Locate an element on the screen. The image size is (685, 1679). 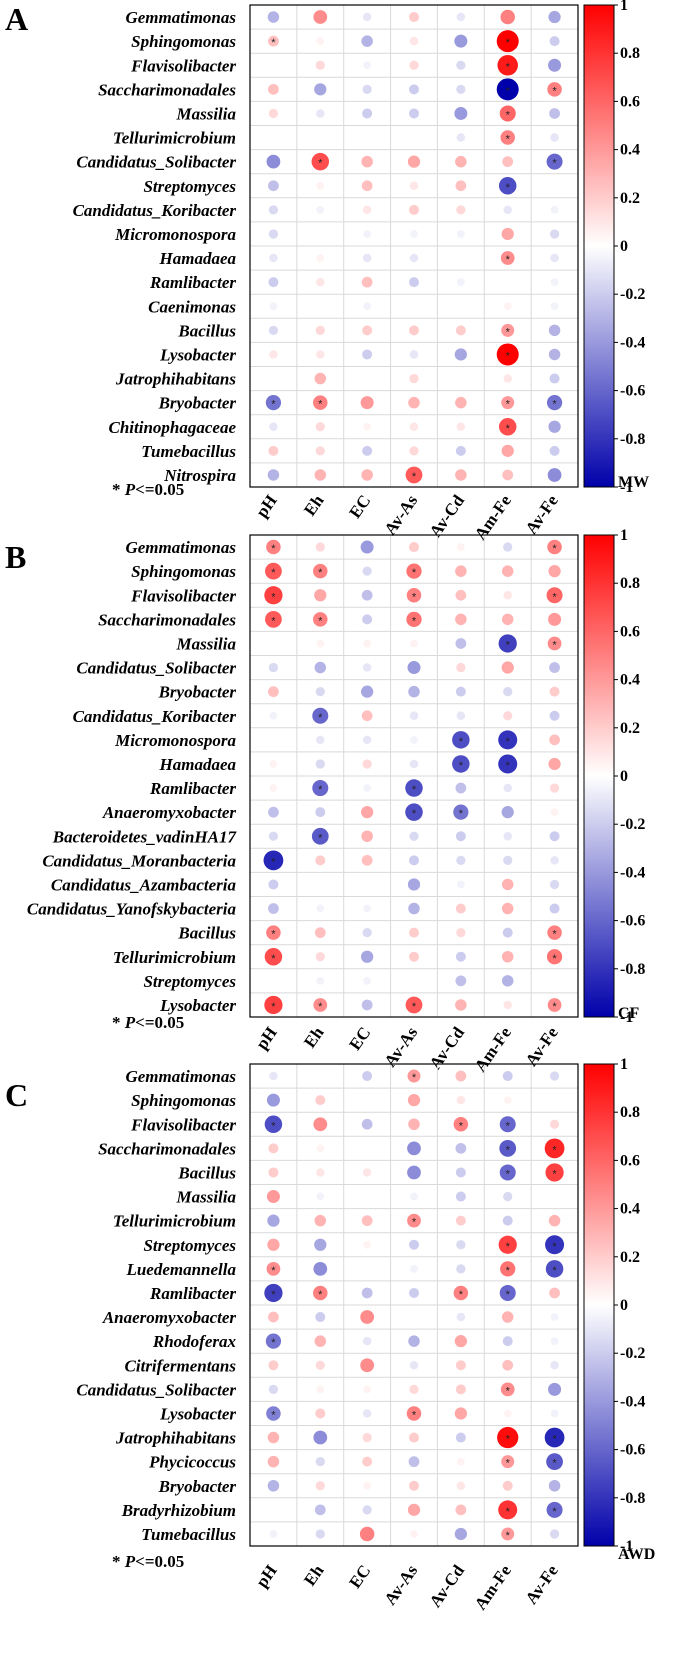
column-label: Am-Fe is located at coordinates (493, 1587).